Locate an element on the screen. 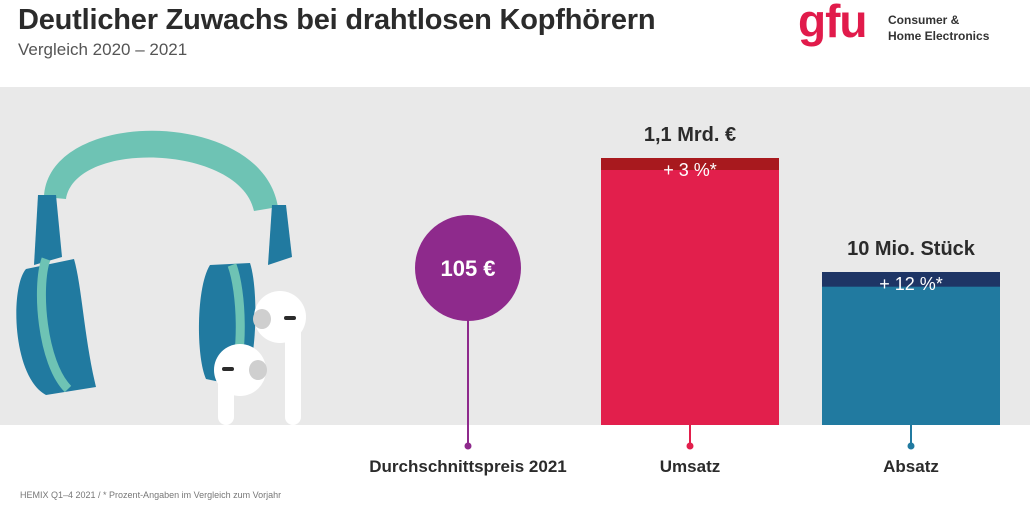 The image size is (1030, 505). logo-wordmark: gfu is located at coordinates (833, 23).